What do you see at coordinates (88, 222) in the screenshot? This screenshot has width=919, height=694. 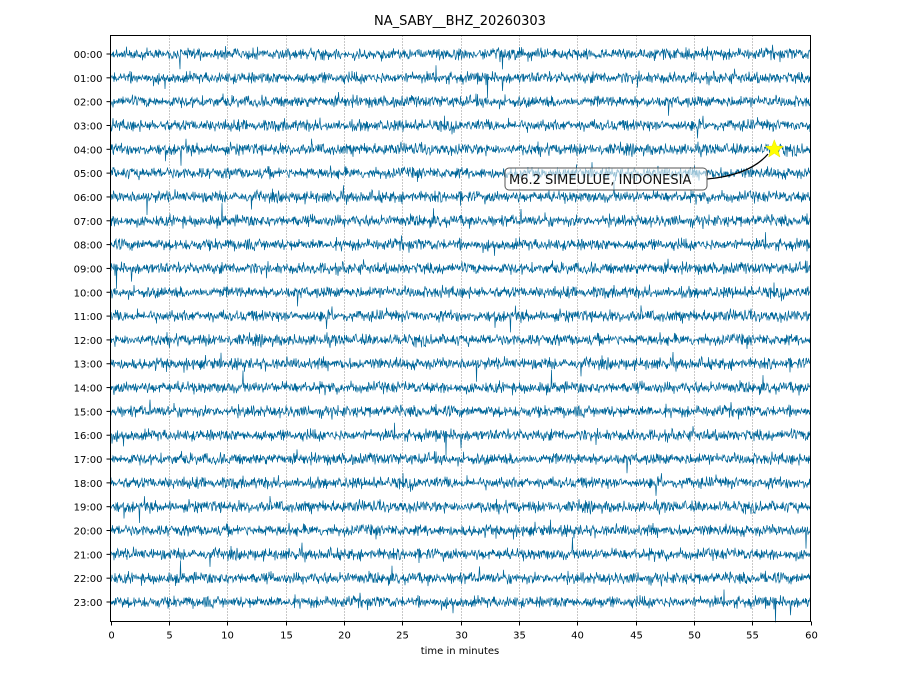 I see `y-tick-label: 07:00` at bounding box center [88, 222].